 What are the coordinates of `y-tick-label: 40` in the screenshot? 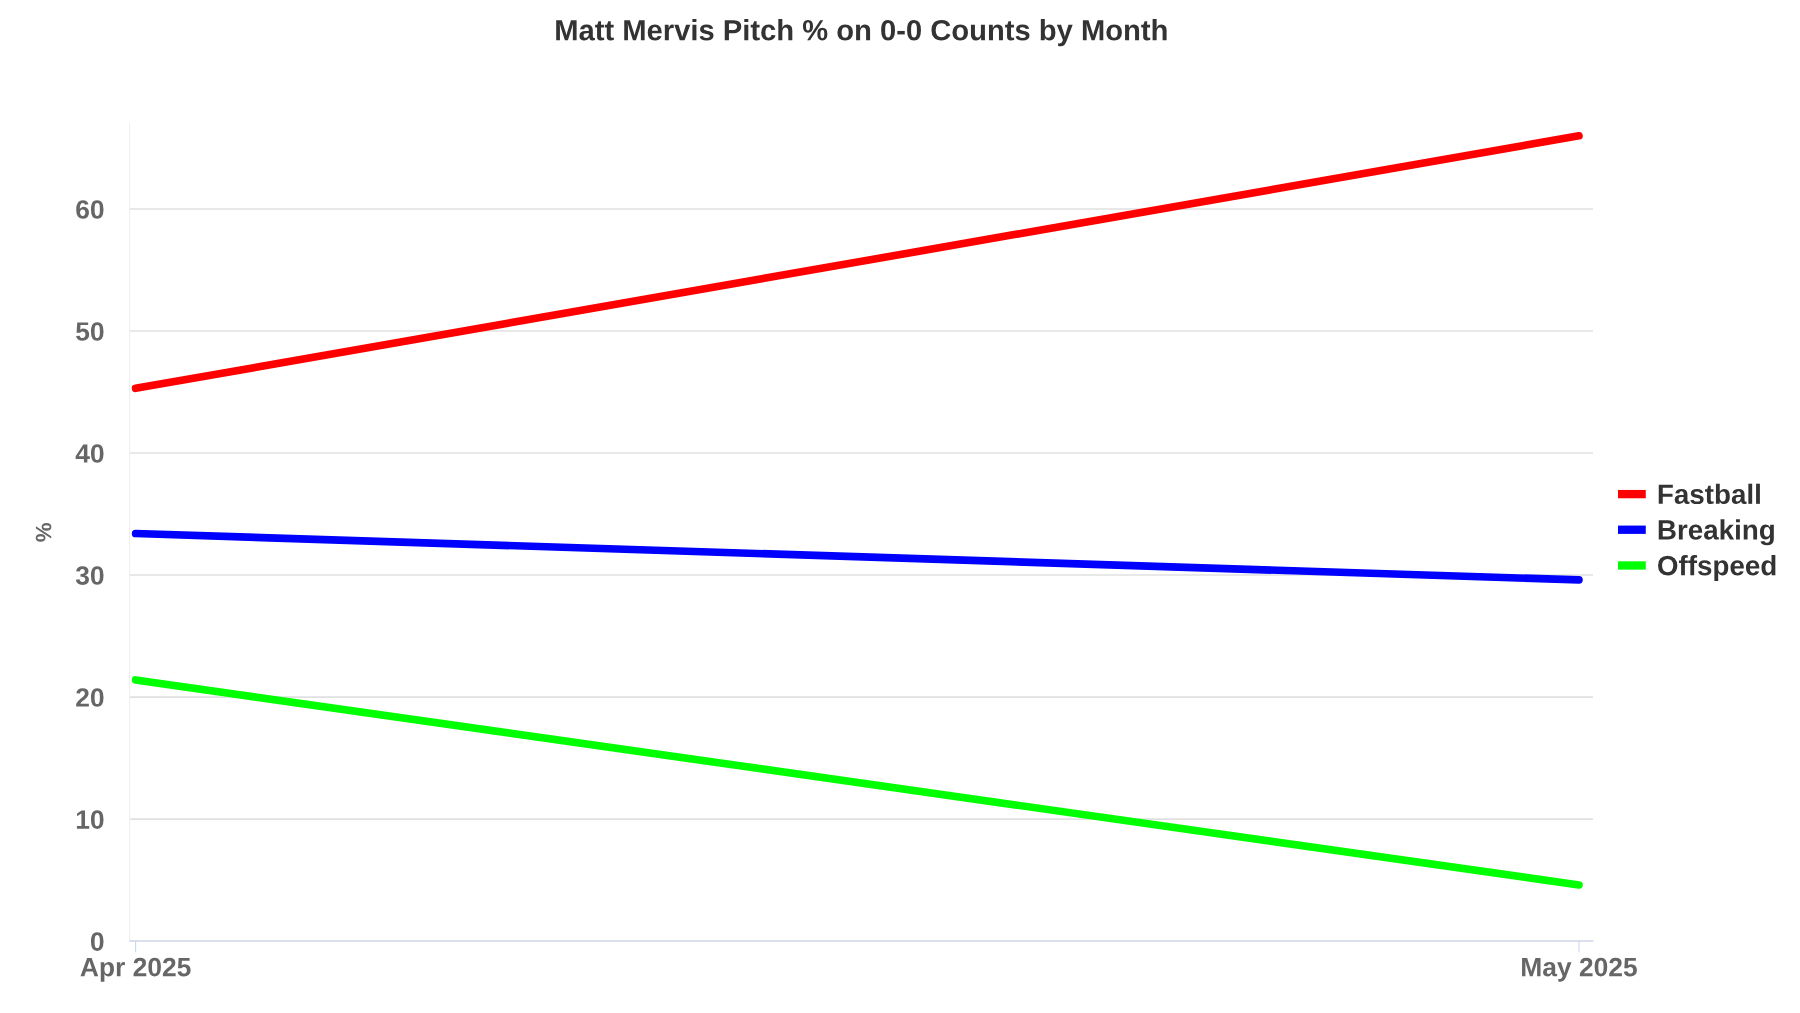 It's located at (89, 453).